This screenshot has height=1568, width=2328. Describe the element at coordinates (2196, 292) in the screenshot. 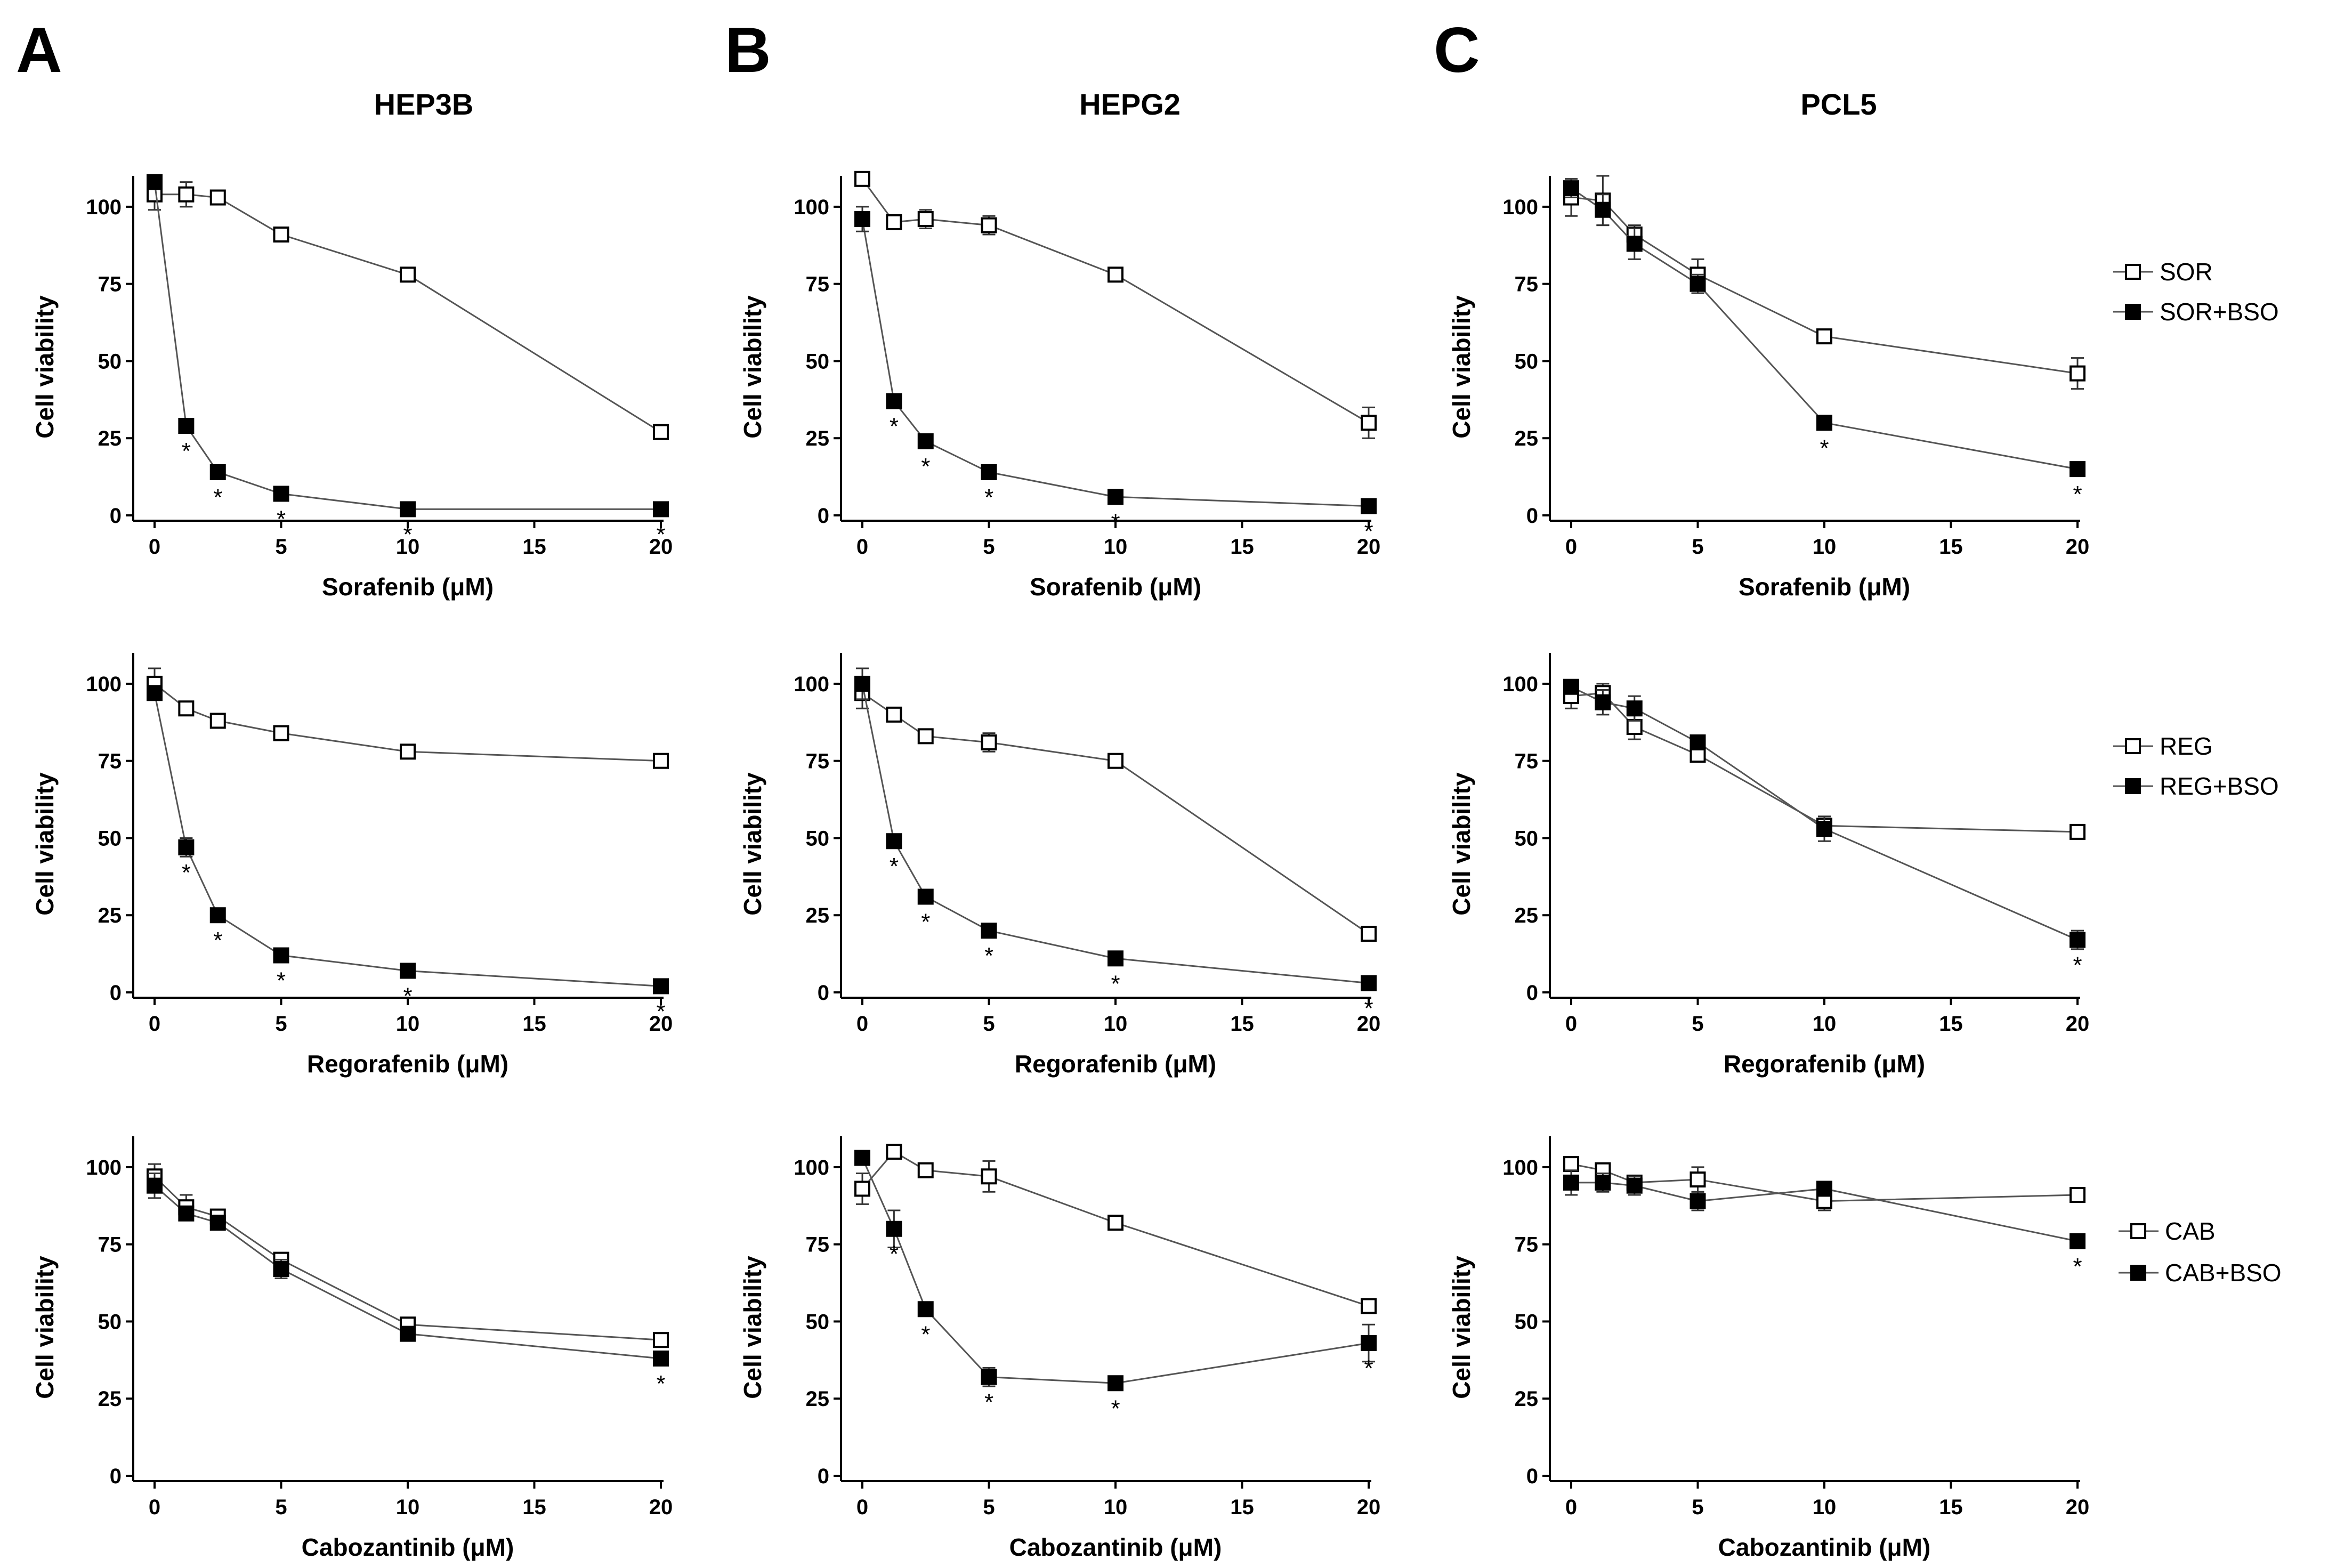

I see `legend-row-1: SOR SOR+BSO` at that location.